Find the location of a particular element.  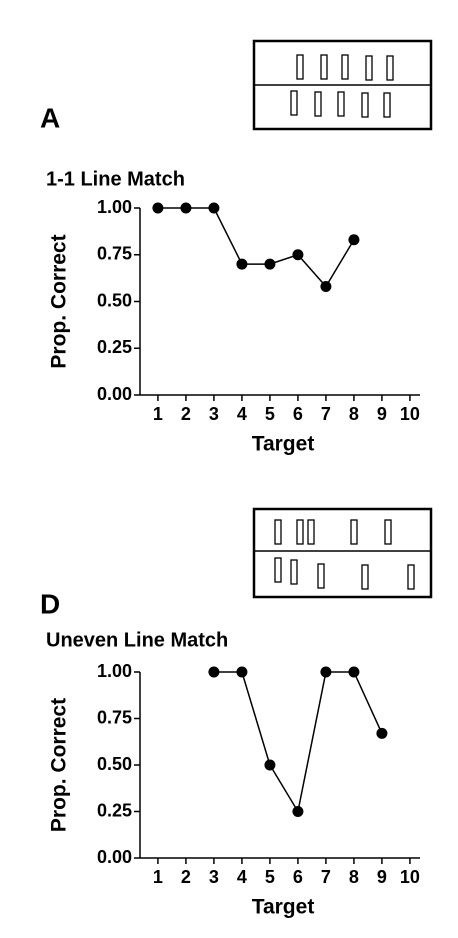

inset-d is located at coordinates (342, 553).